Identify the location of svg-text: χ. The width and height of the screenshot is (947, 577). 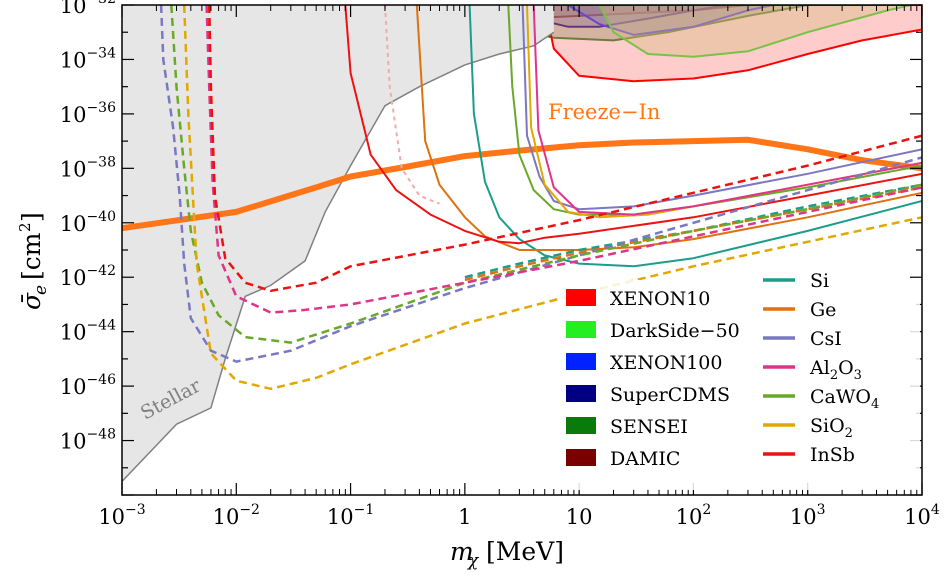
(473, 561).